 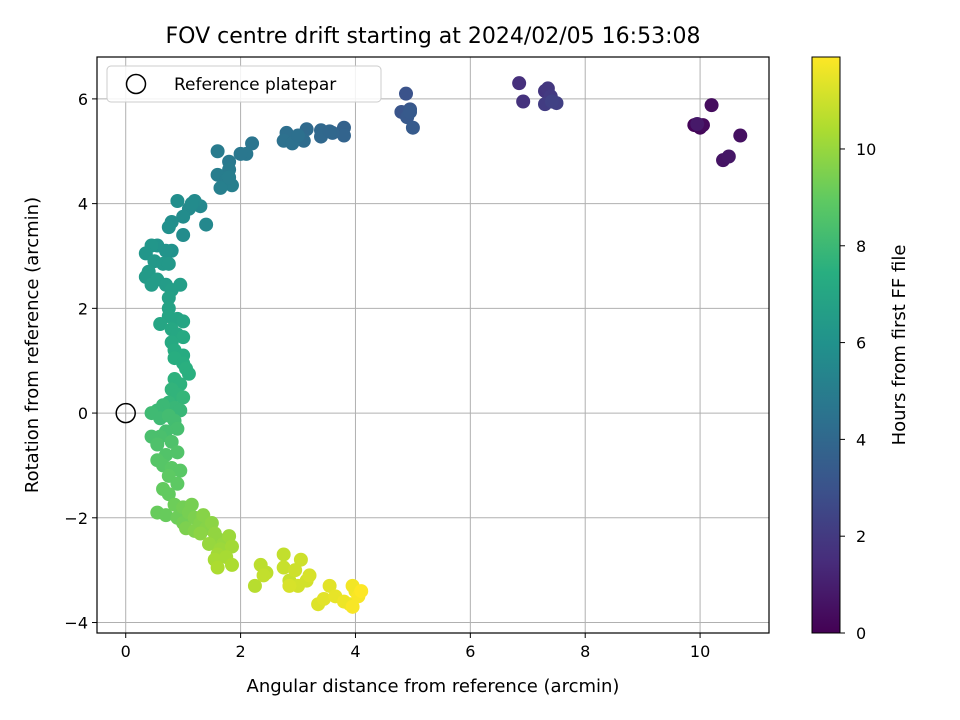 I want to click on colorbar-tick-label: 8, so click(x=861, y=246).